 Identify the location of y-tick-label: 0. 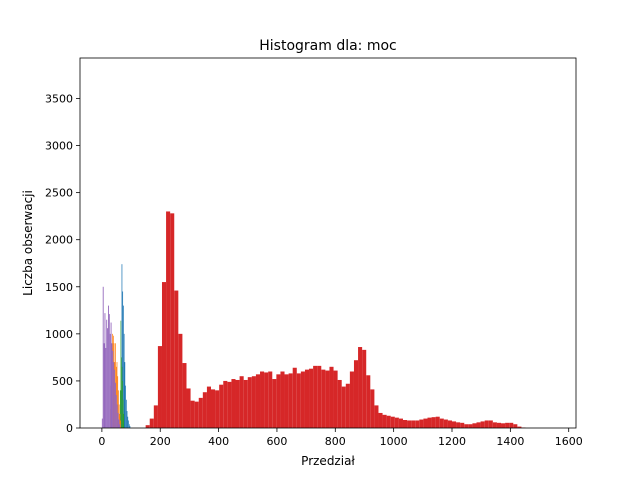
(69, 428).